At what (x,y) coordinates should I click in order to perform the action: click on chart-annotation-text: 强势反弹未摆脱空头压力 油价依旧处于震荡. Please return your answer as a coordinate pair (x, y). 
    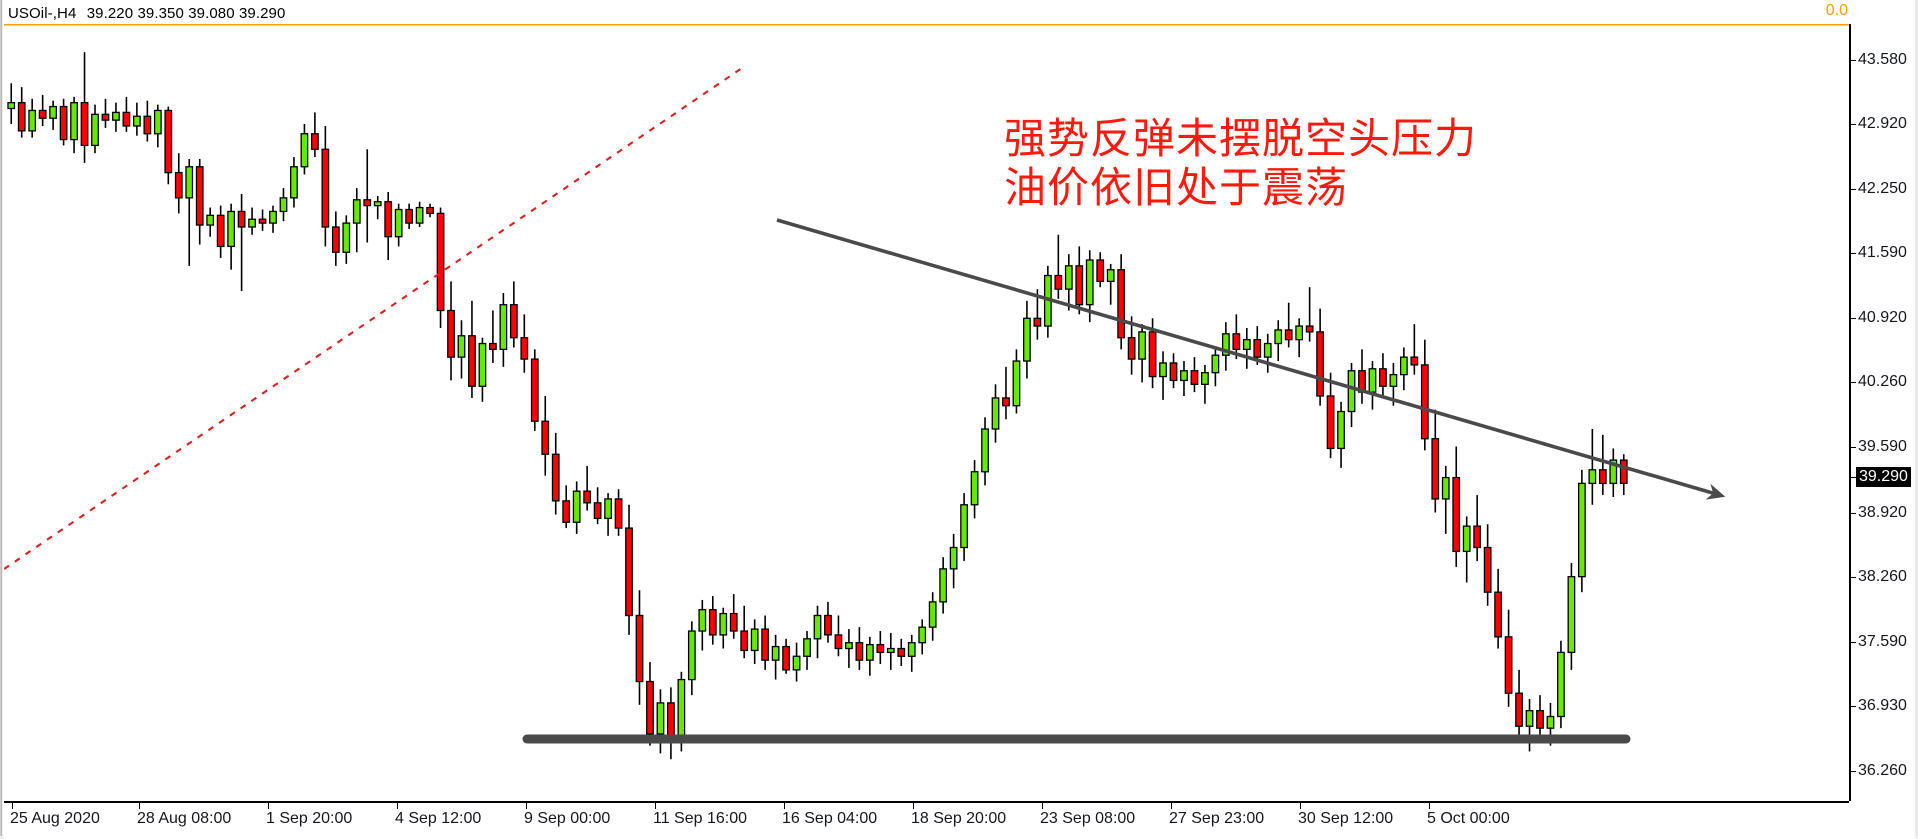
    Looking at the image, I should click on (1240, 163).